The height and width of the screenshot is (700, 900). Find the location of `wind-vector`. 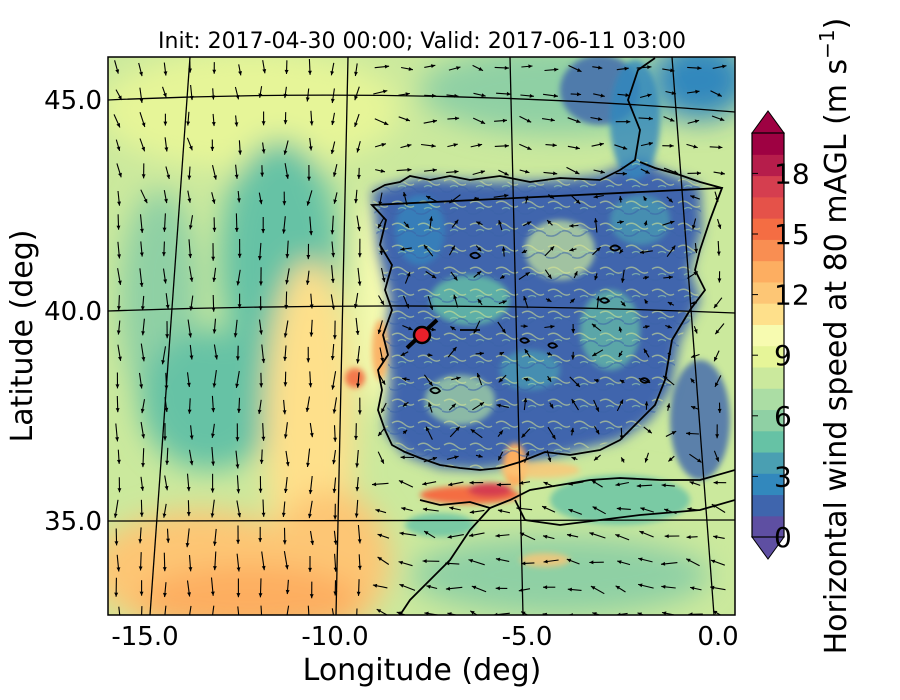

wind-vector is located at coordinates (288, 610).